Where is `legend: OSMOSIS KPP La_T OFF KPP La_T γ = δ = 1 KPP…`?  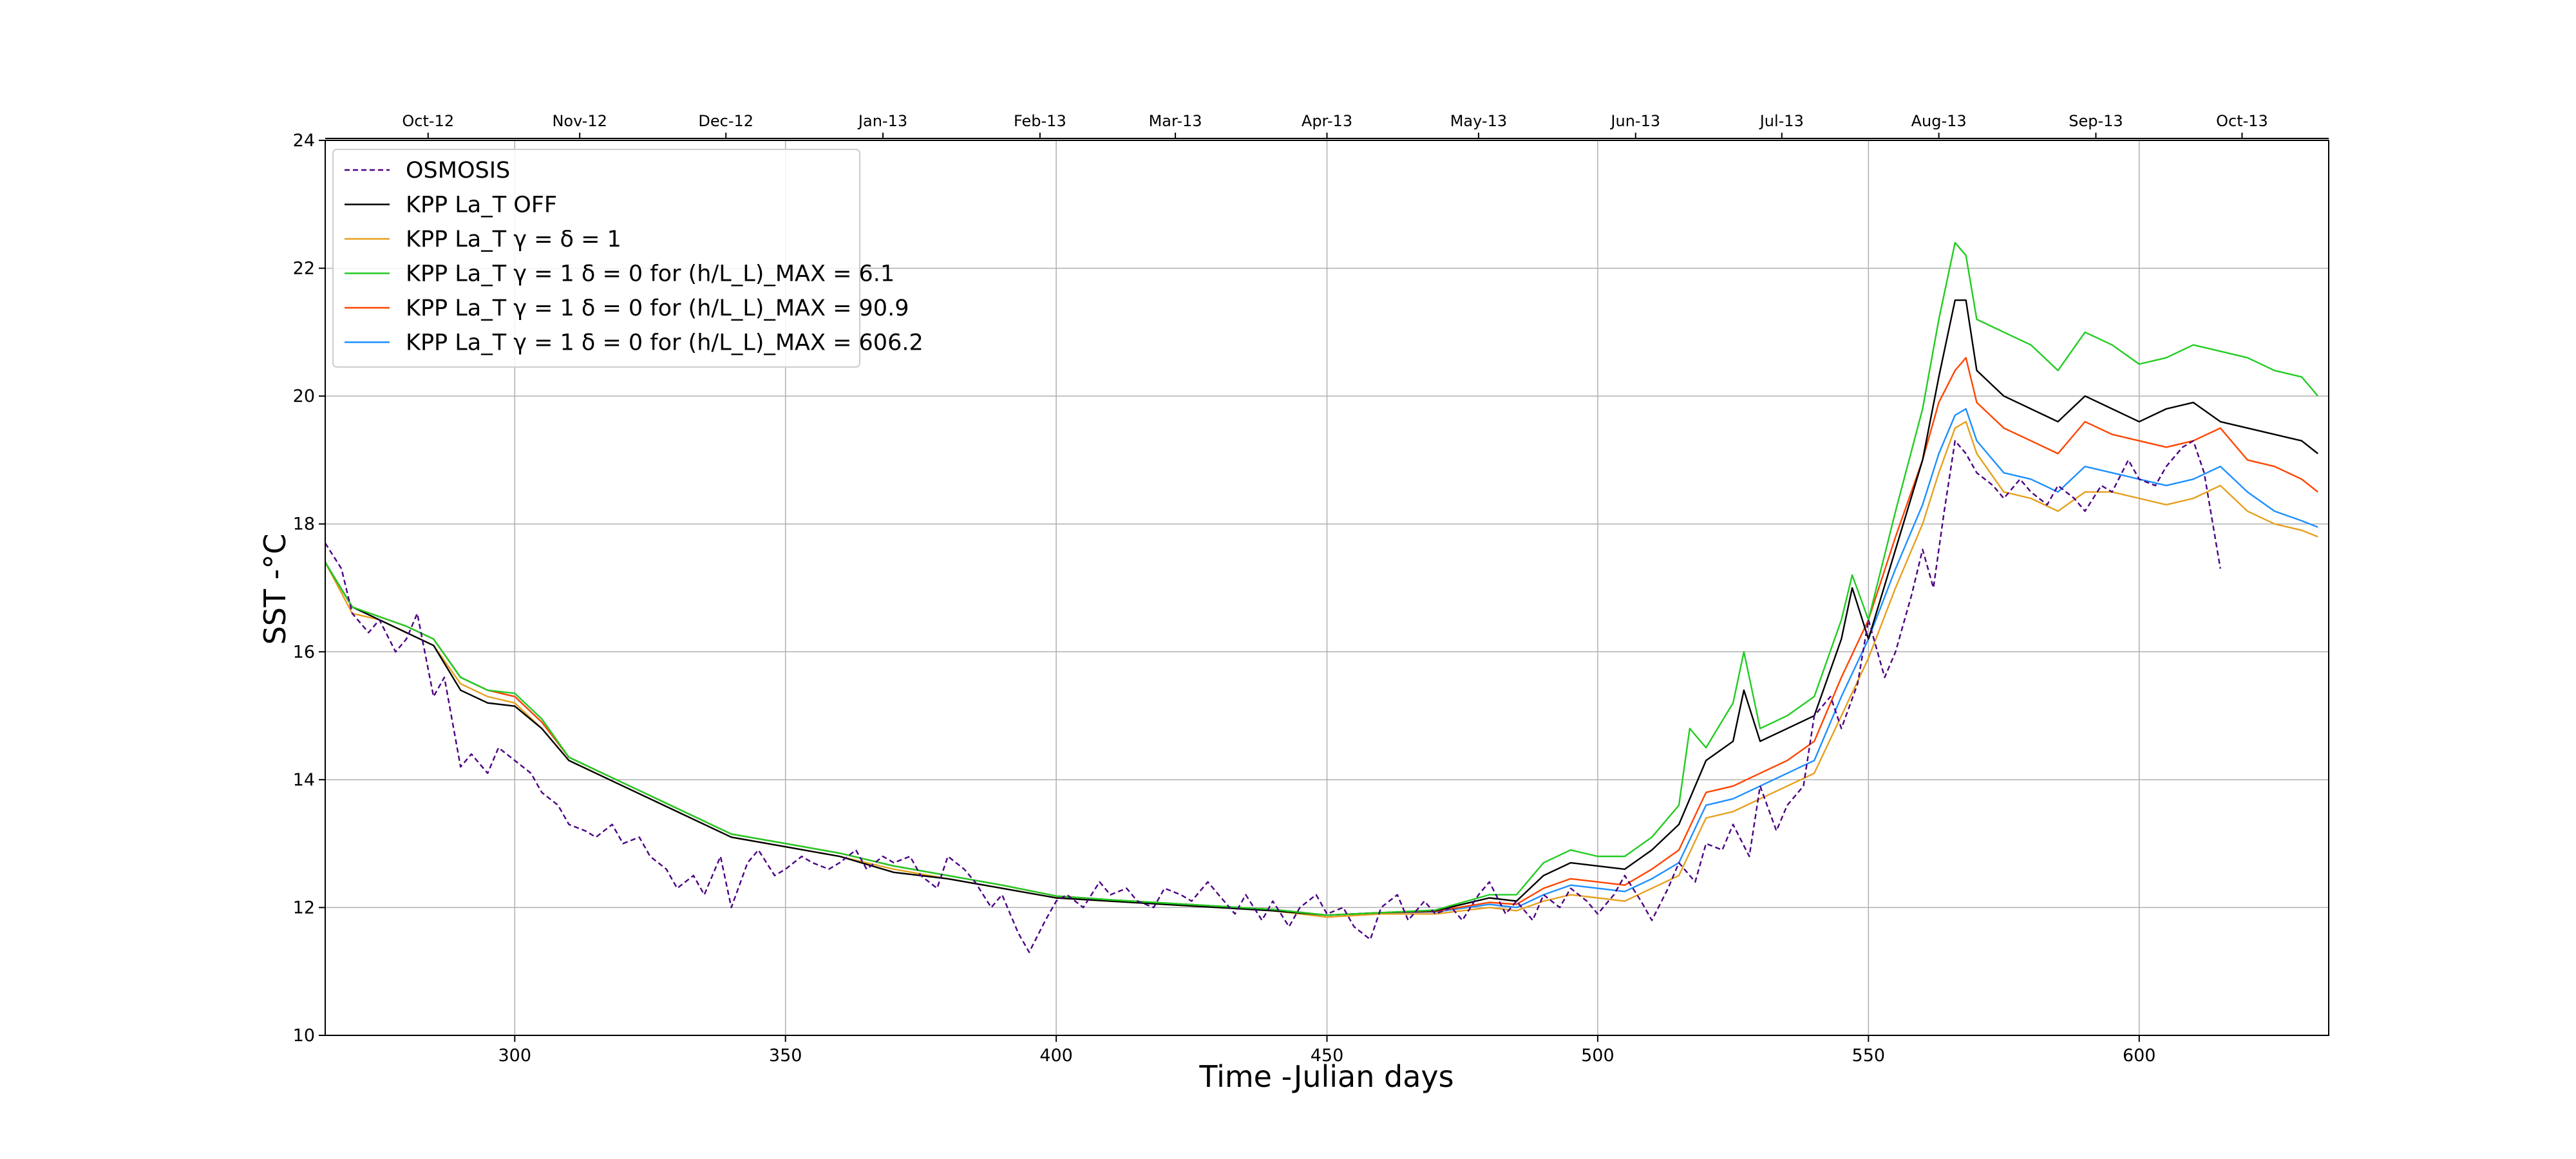
legend: OSMOSIS KPP La_T OFF KPP La_T γ = δ = 1 KPP… is located at coordinates (627, 258).